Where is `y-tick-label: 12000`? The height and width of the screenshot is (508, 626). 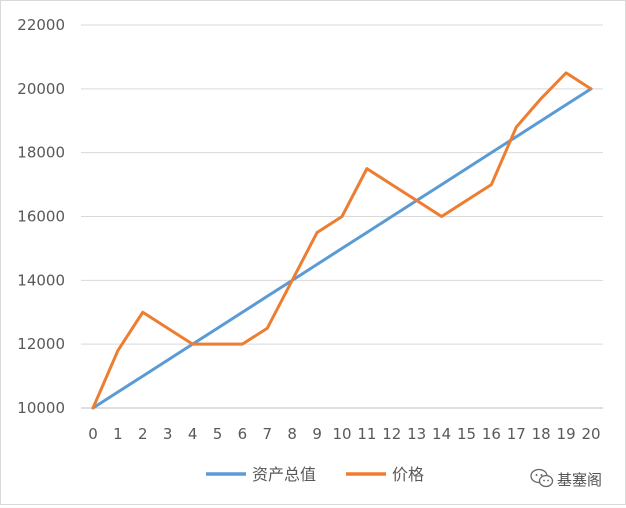
y-tick-label: 12000 is located at coordinates (41, 344).